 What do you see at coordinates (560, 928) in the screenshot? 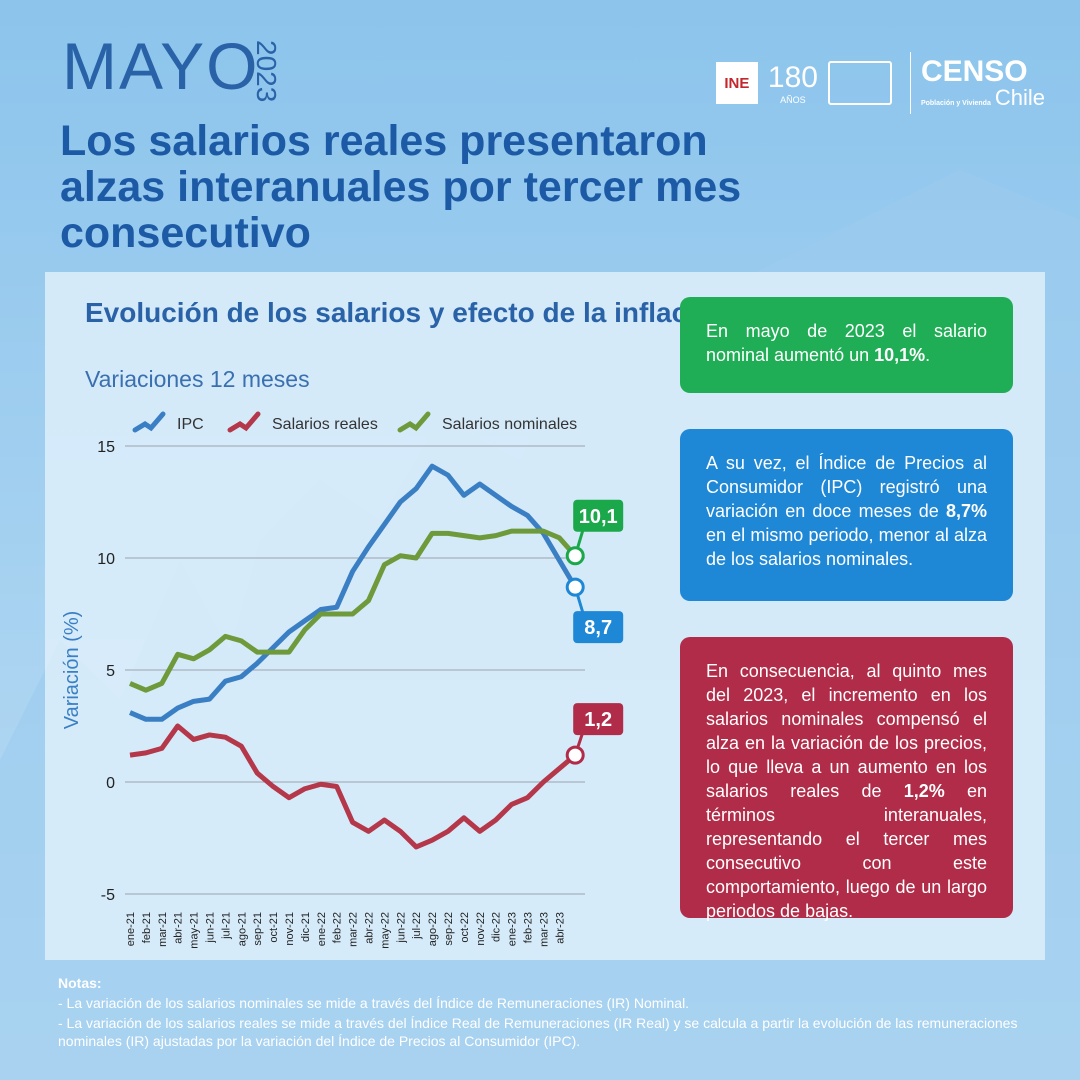
I see `x-tick-label: abr-23` at bounding box center [560, 928].